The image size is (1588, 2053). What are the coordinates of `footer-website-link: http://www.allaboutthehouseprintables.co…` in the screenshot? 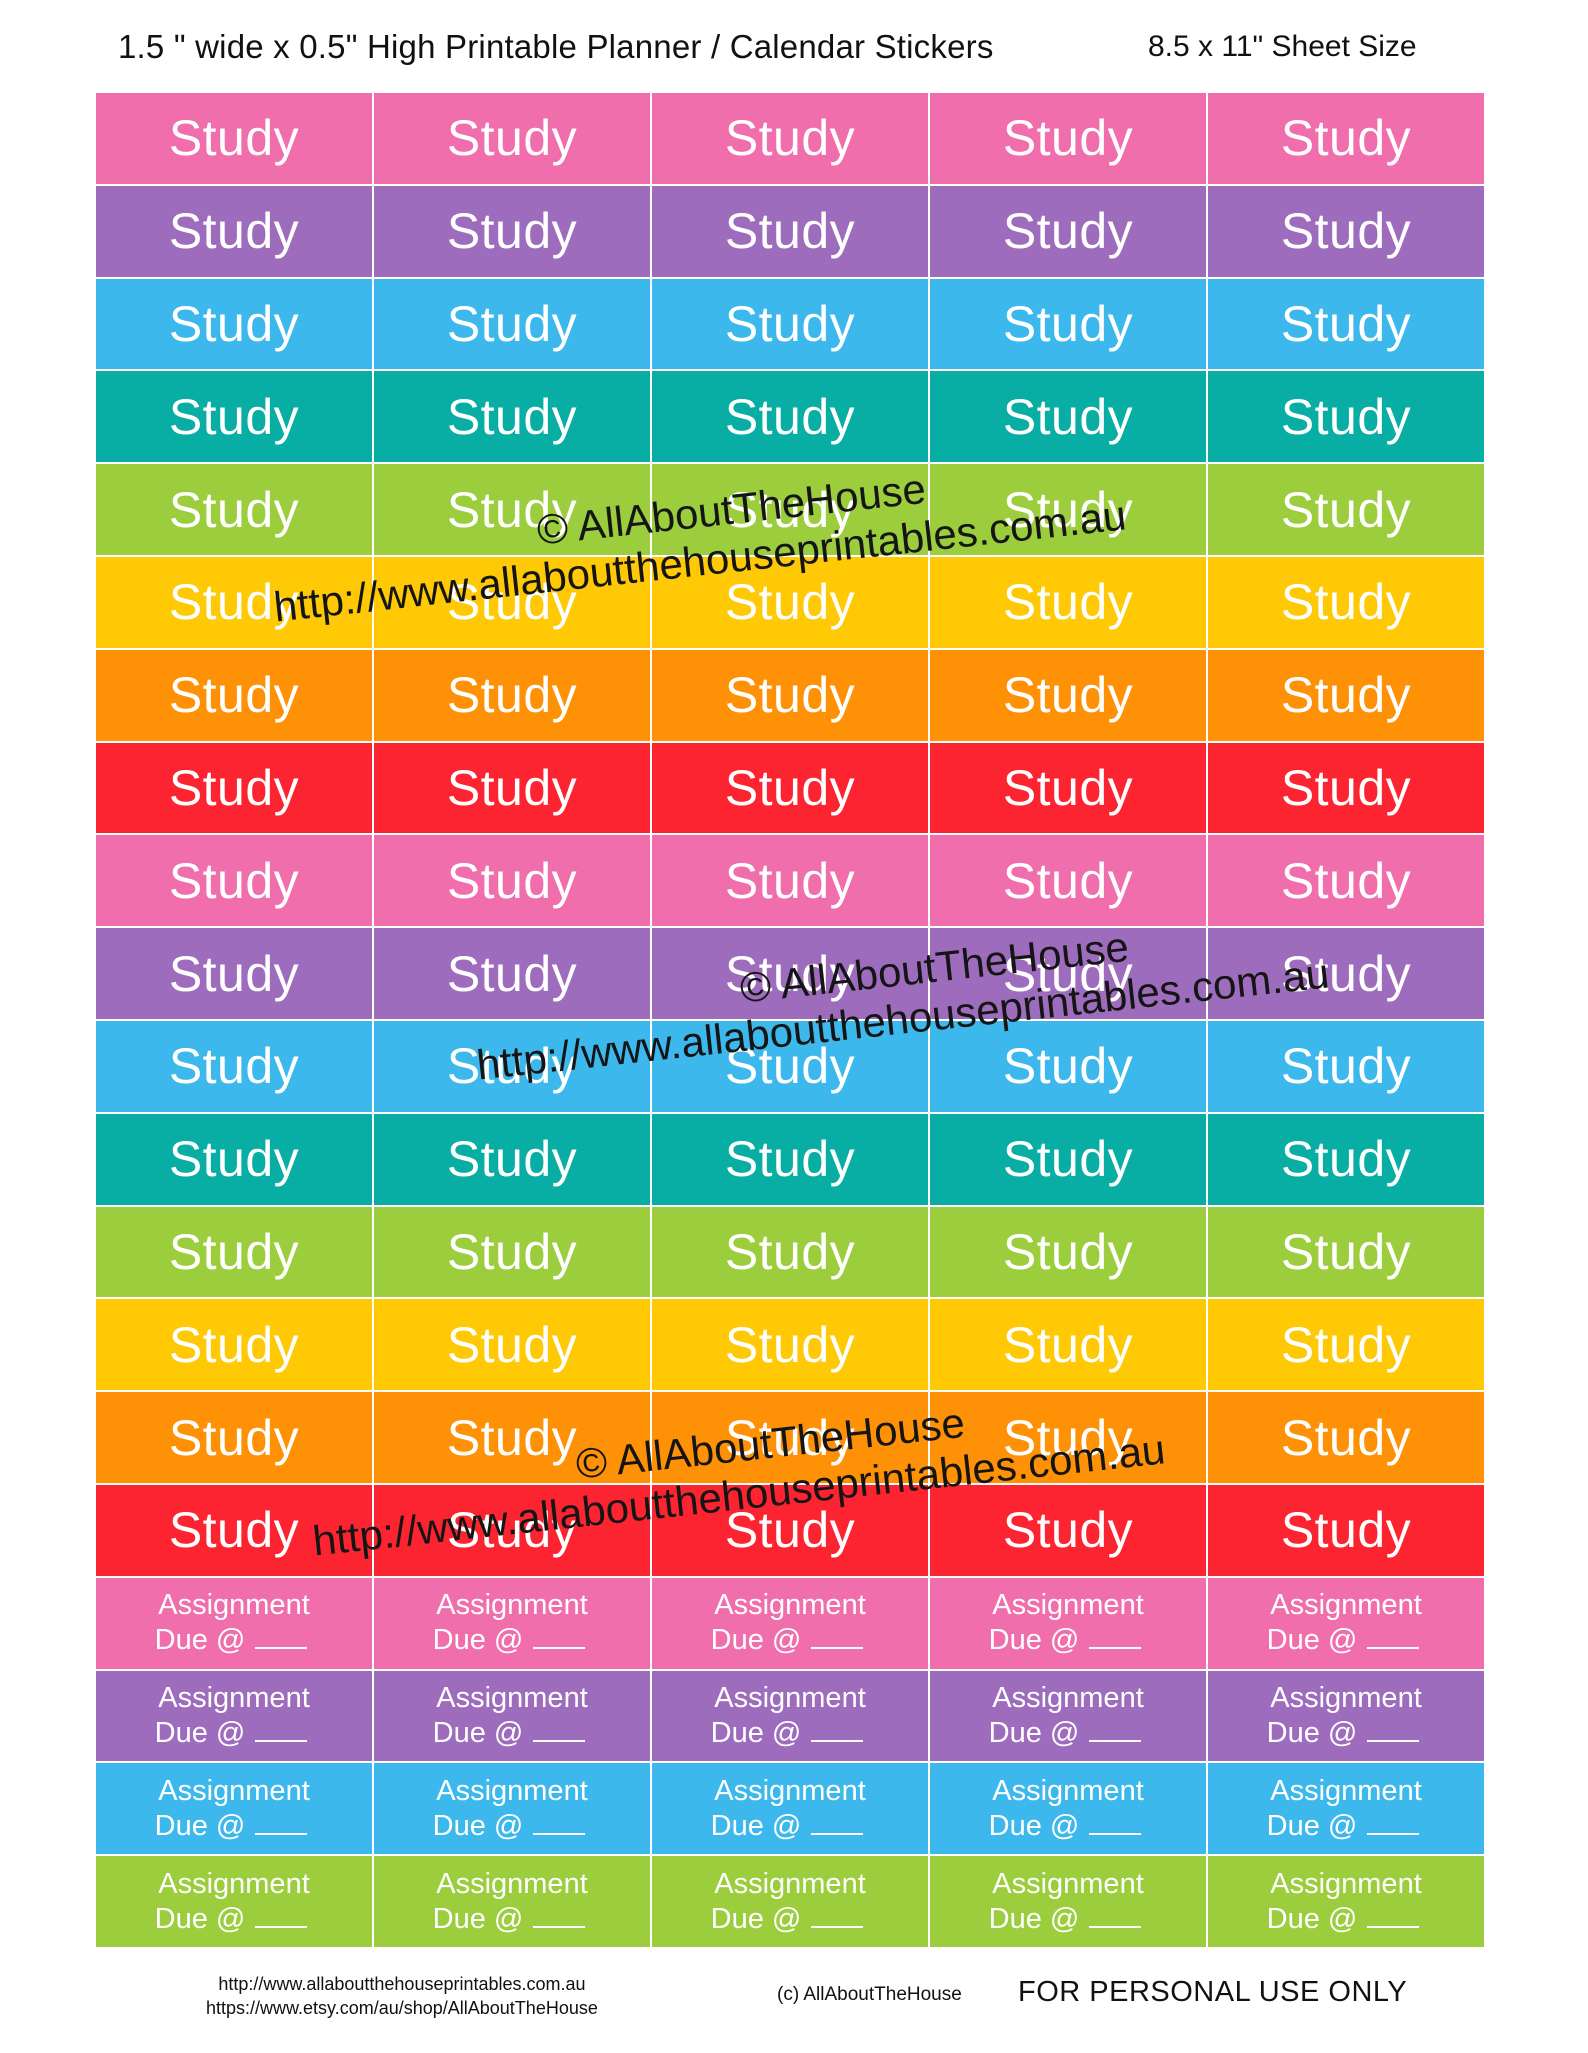 It's located at (402, 1984).